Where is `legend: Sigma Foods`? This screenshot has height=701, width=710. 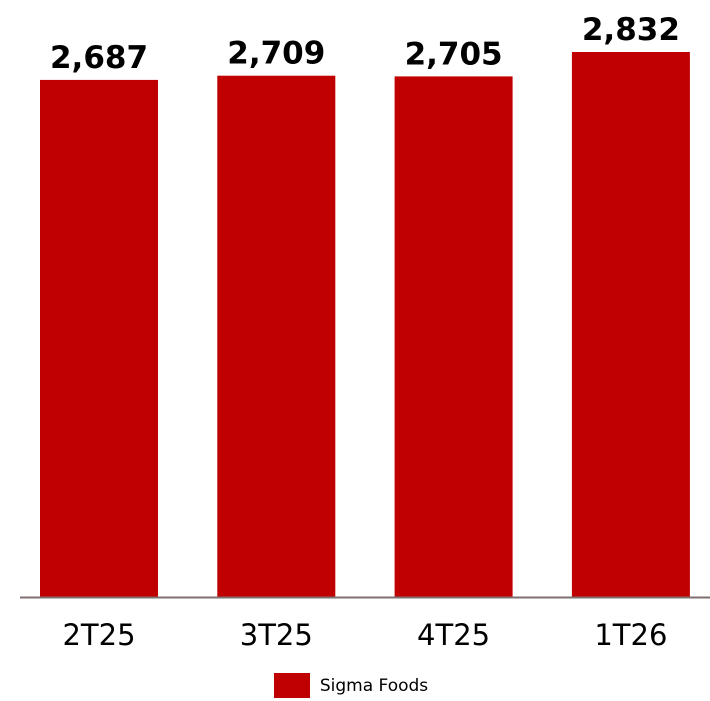 legend: Sigma Foods is located at coordinates (355, 685).